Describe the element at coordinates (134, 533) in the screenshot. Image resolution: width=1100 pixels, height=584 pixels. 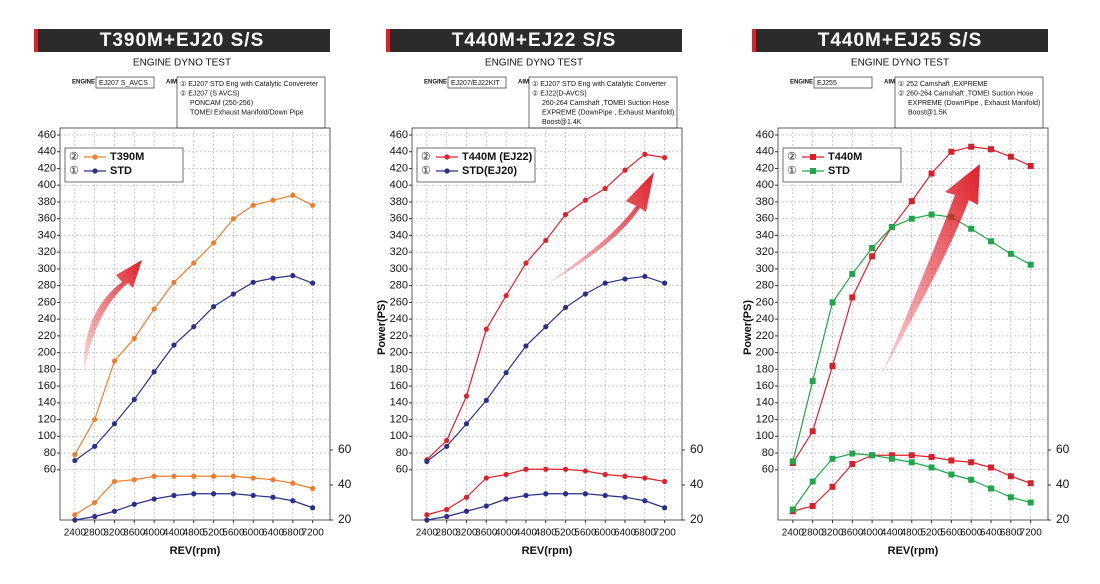
I see `x-tick-label: 3600` at that location.